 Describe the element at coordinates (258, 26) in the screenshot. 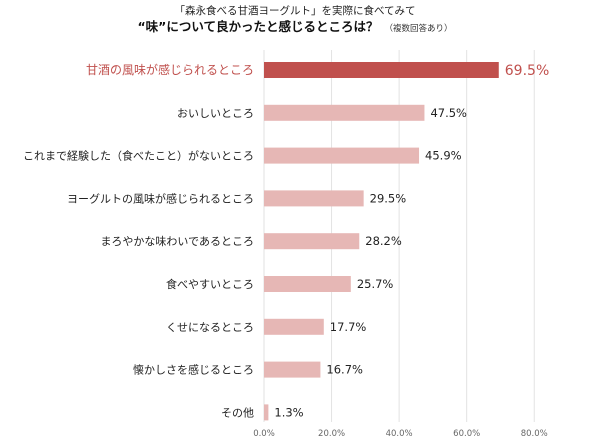

I see `chart-title-main: “味”について良かったと感じるところは？` at that location.